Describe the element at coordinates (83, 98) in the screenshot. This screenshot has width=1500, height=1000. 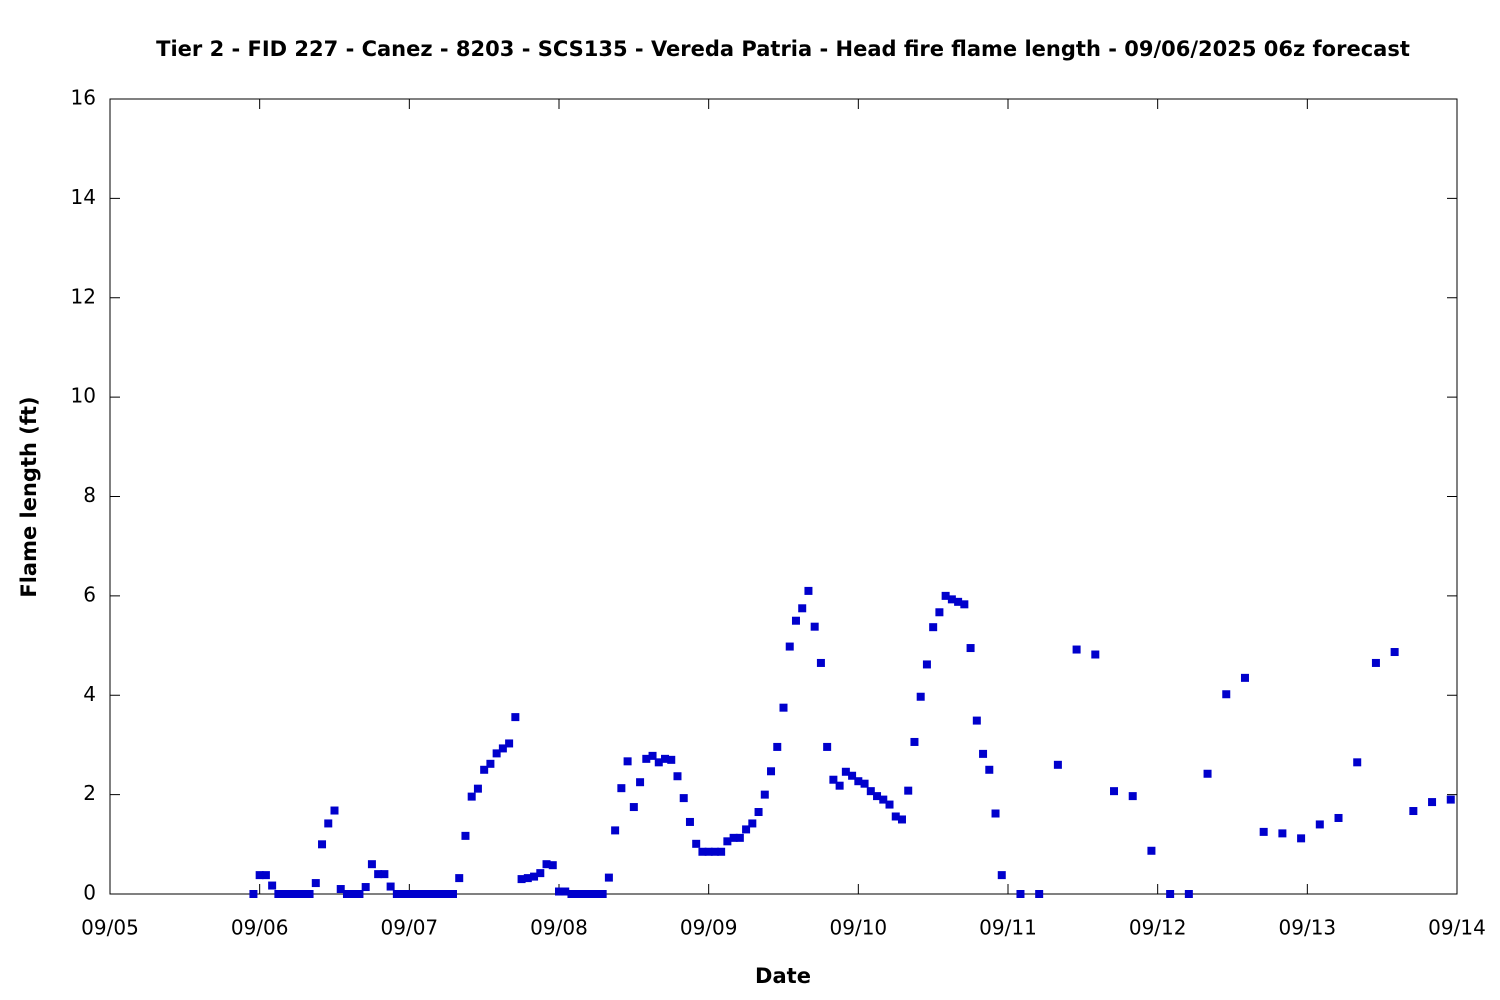
I see `y-tick-label: 16` at that location.